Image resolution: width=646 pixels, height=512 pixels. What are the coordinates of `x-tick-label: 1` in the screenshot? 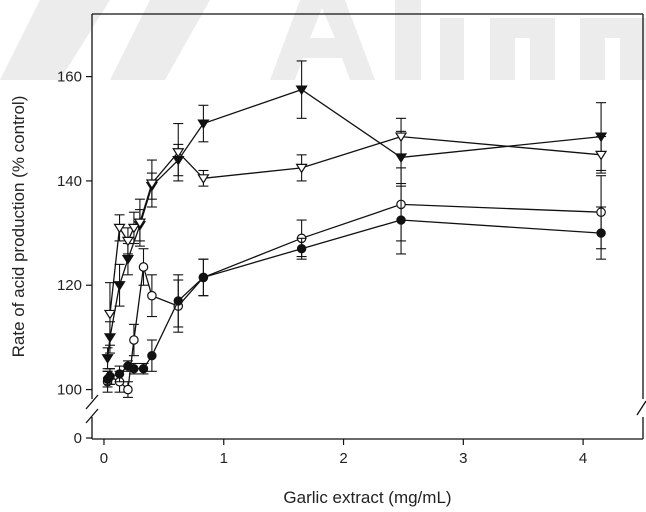 It's located at (224, 458).